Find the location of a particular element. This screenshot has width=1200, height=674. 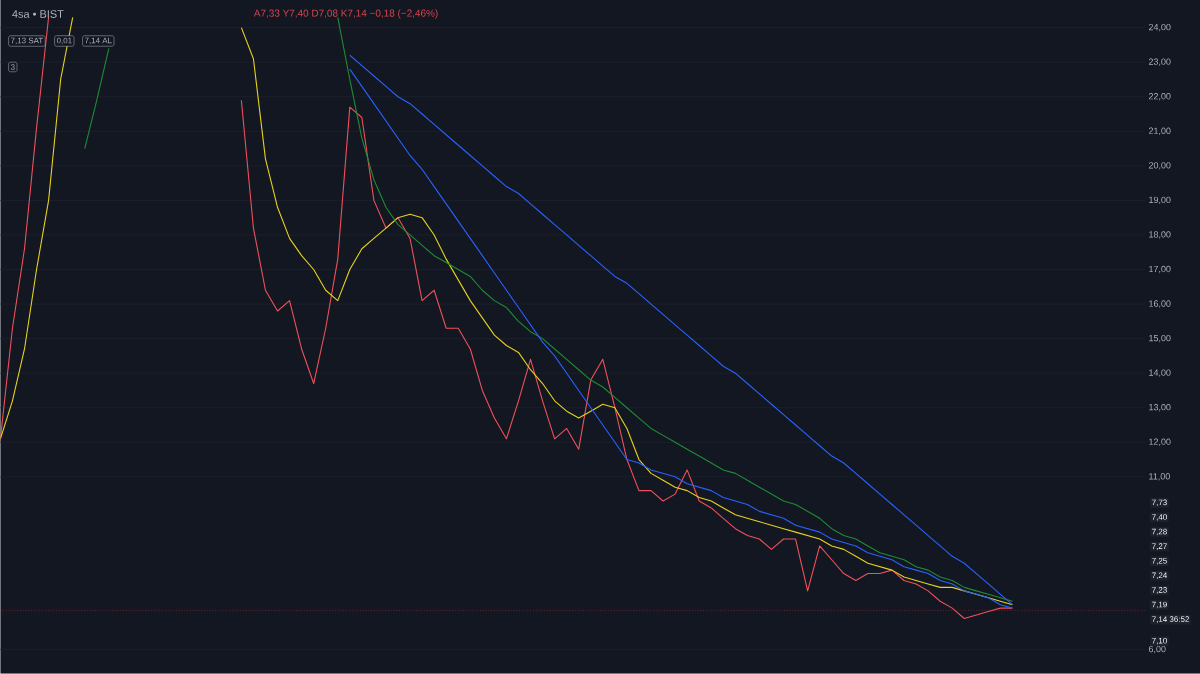

y-tick-label: 11,00 is located at coordinates (1159, 477).